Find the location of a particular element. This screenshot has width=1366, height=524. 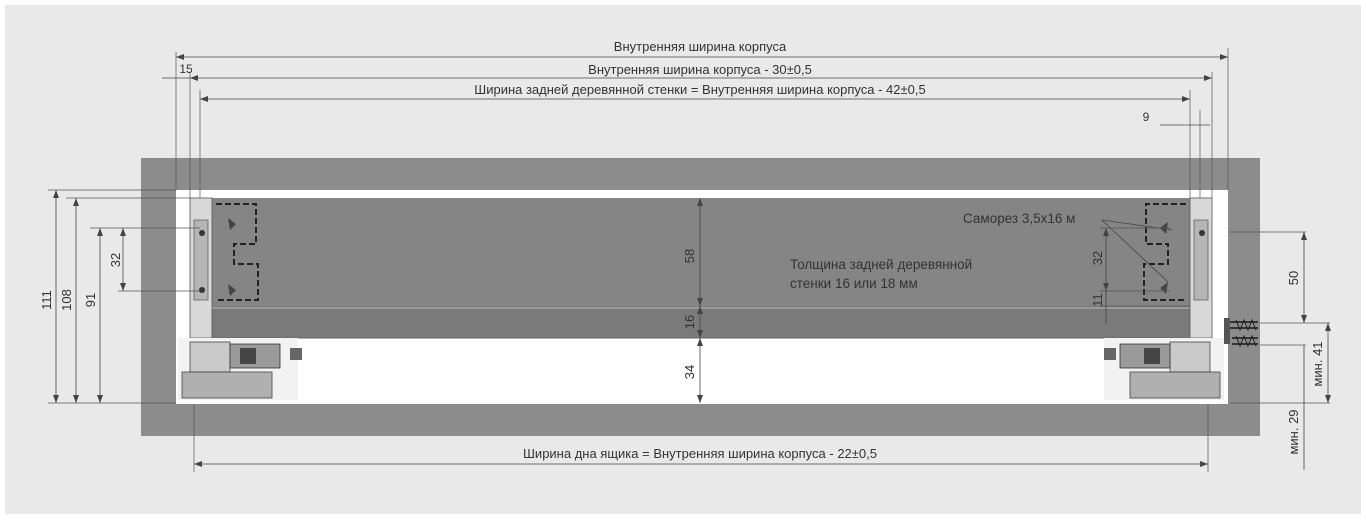

dim-center-16-label: 16 is located at coordinates (689, 322).